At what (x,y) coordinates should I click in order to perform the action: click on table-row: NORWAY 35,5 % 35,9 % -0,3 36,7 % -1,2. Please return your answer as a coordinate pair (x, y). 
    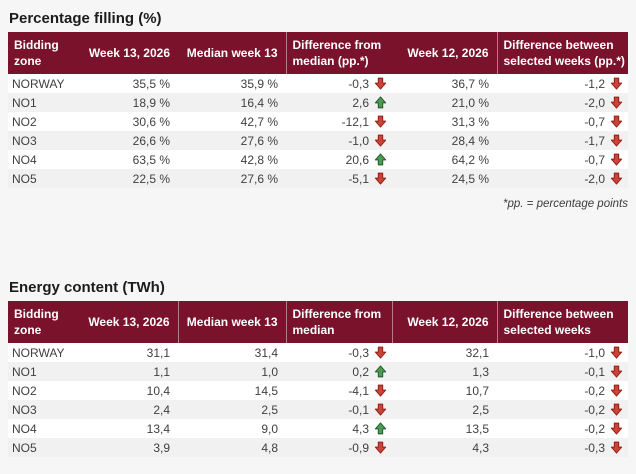
    Looking at the image, I should click on (318, 83).